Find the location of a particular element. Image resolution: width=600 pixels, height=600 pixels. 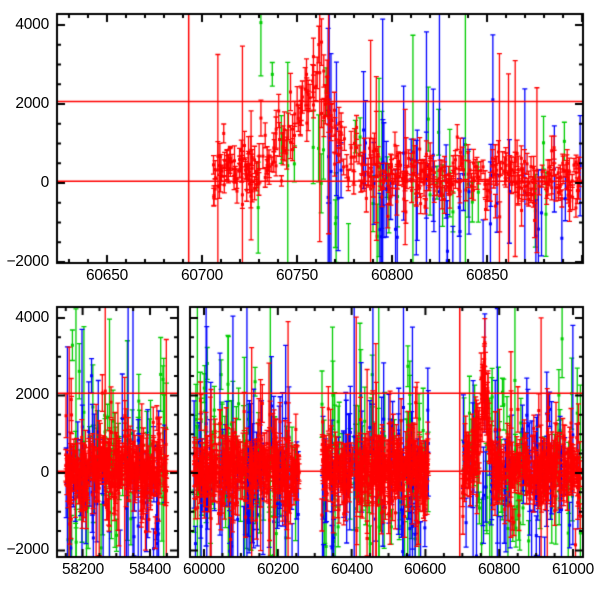

top-y-tick-label: −2000 is located at coordinates (27, 261).